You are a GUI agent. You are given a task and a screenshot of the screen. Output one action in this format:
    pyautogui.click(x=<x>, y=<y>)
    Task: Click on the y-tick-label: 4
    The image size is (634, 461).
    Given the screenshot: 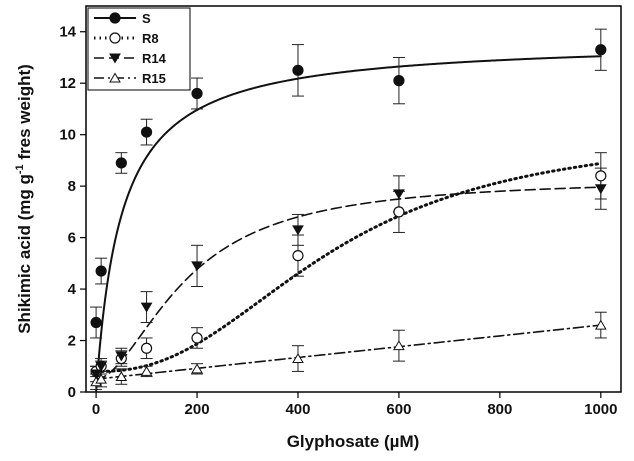 What is the action you would take?
    pyautogui.click(x=72, y=289)
    